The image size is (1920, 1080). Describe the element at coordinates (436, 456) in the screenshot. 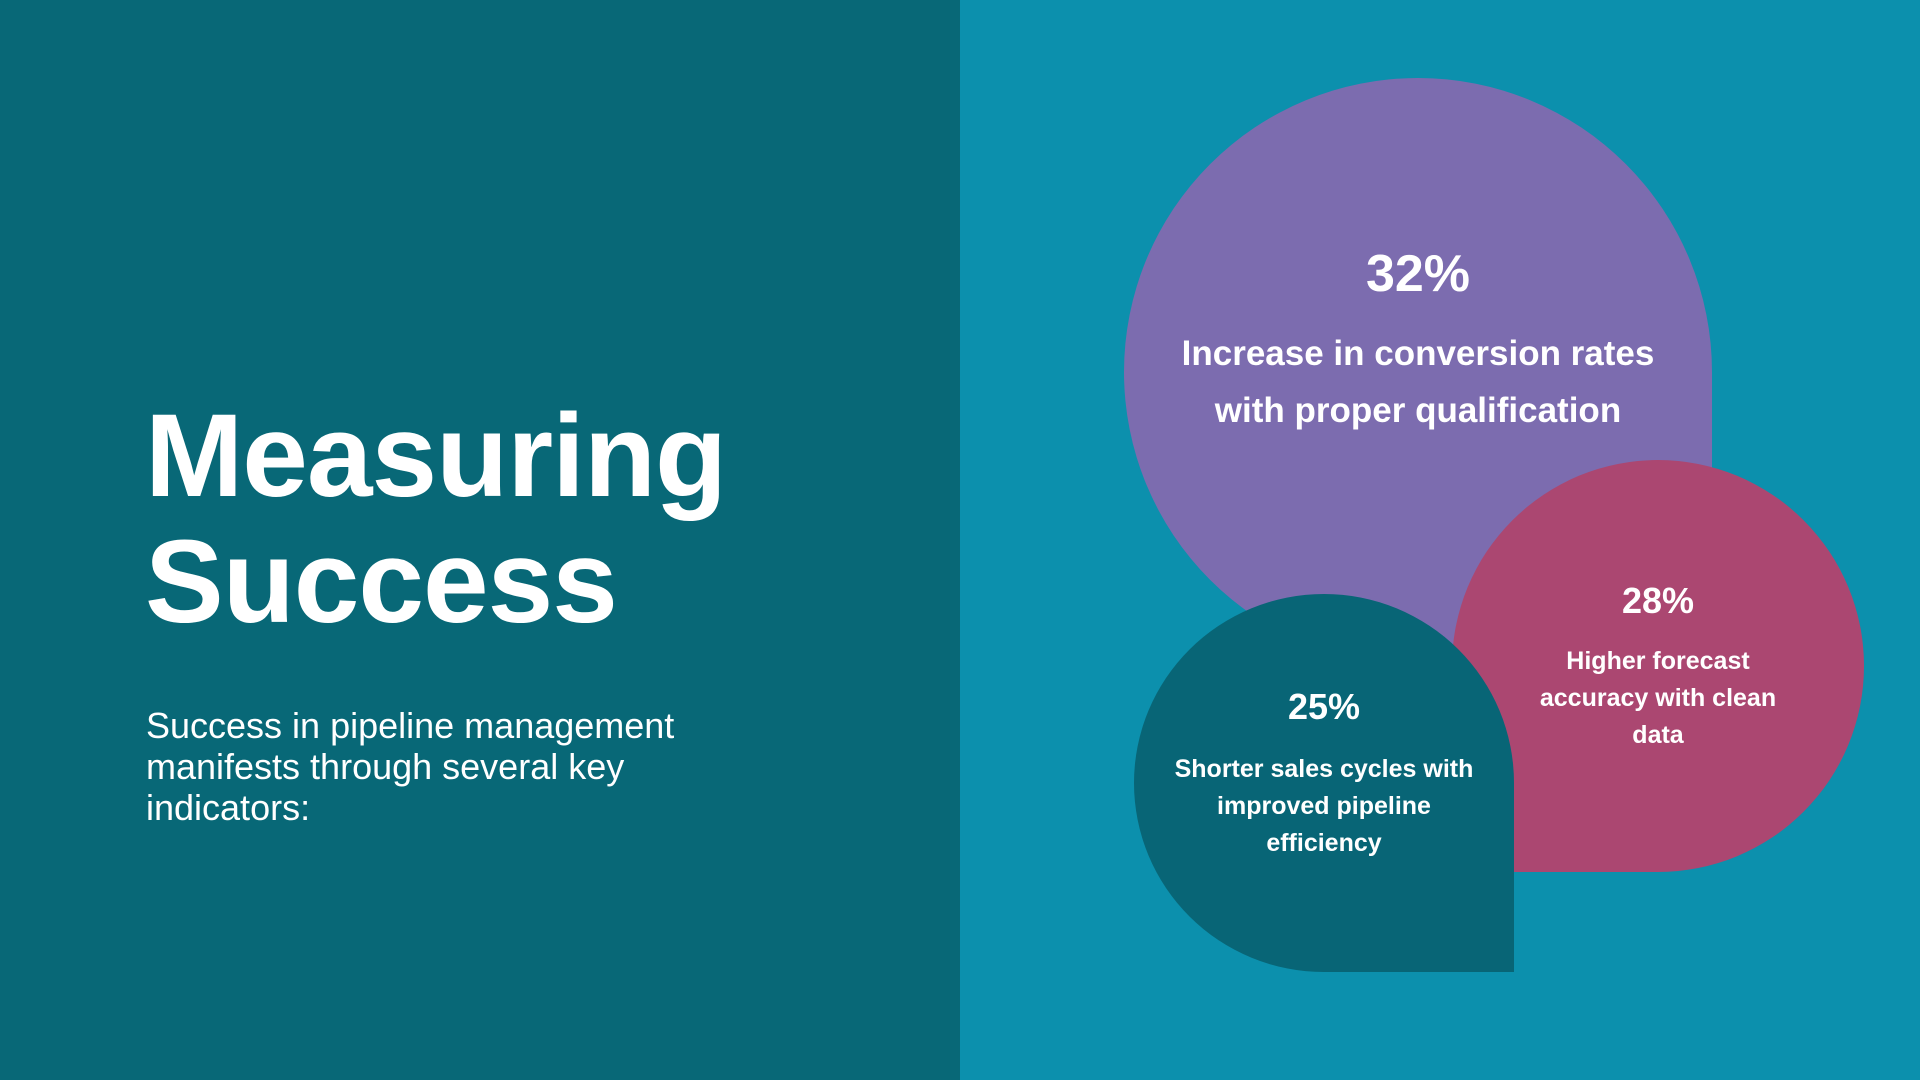

I see `title-line-1: Measuring` at that location.